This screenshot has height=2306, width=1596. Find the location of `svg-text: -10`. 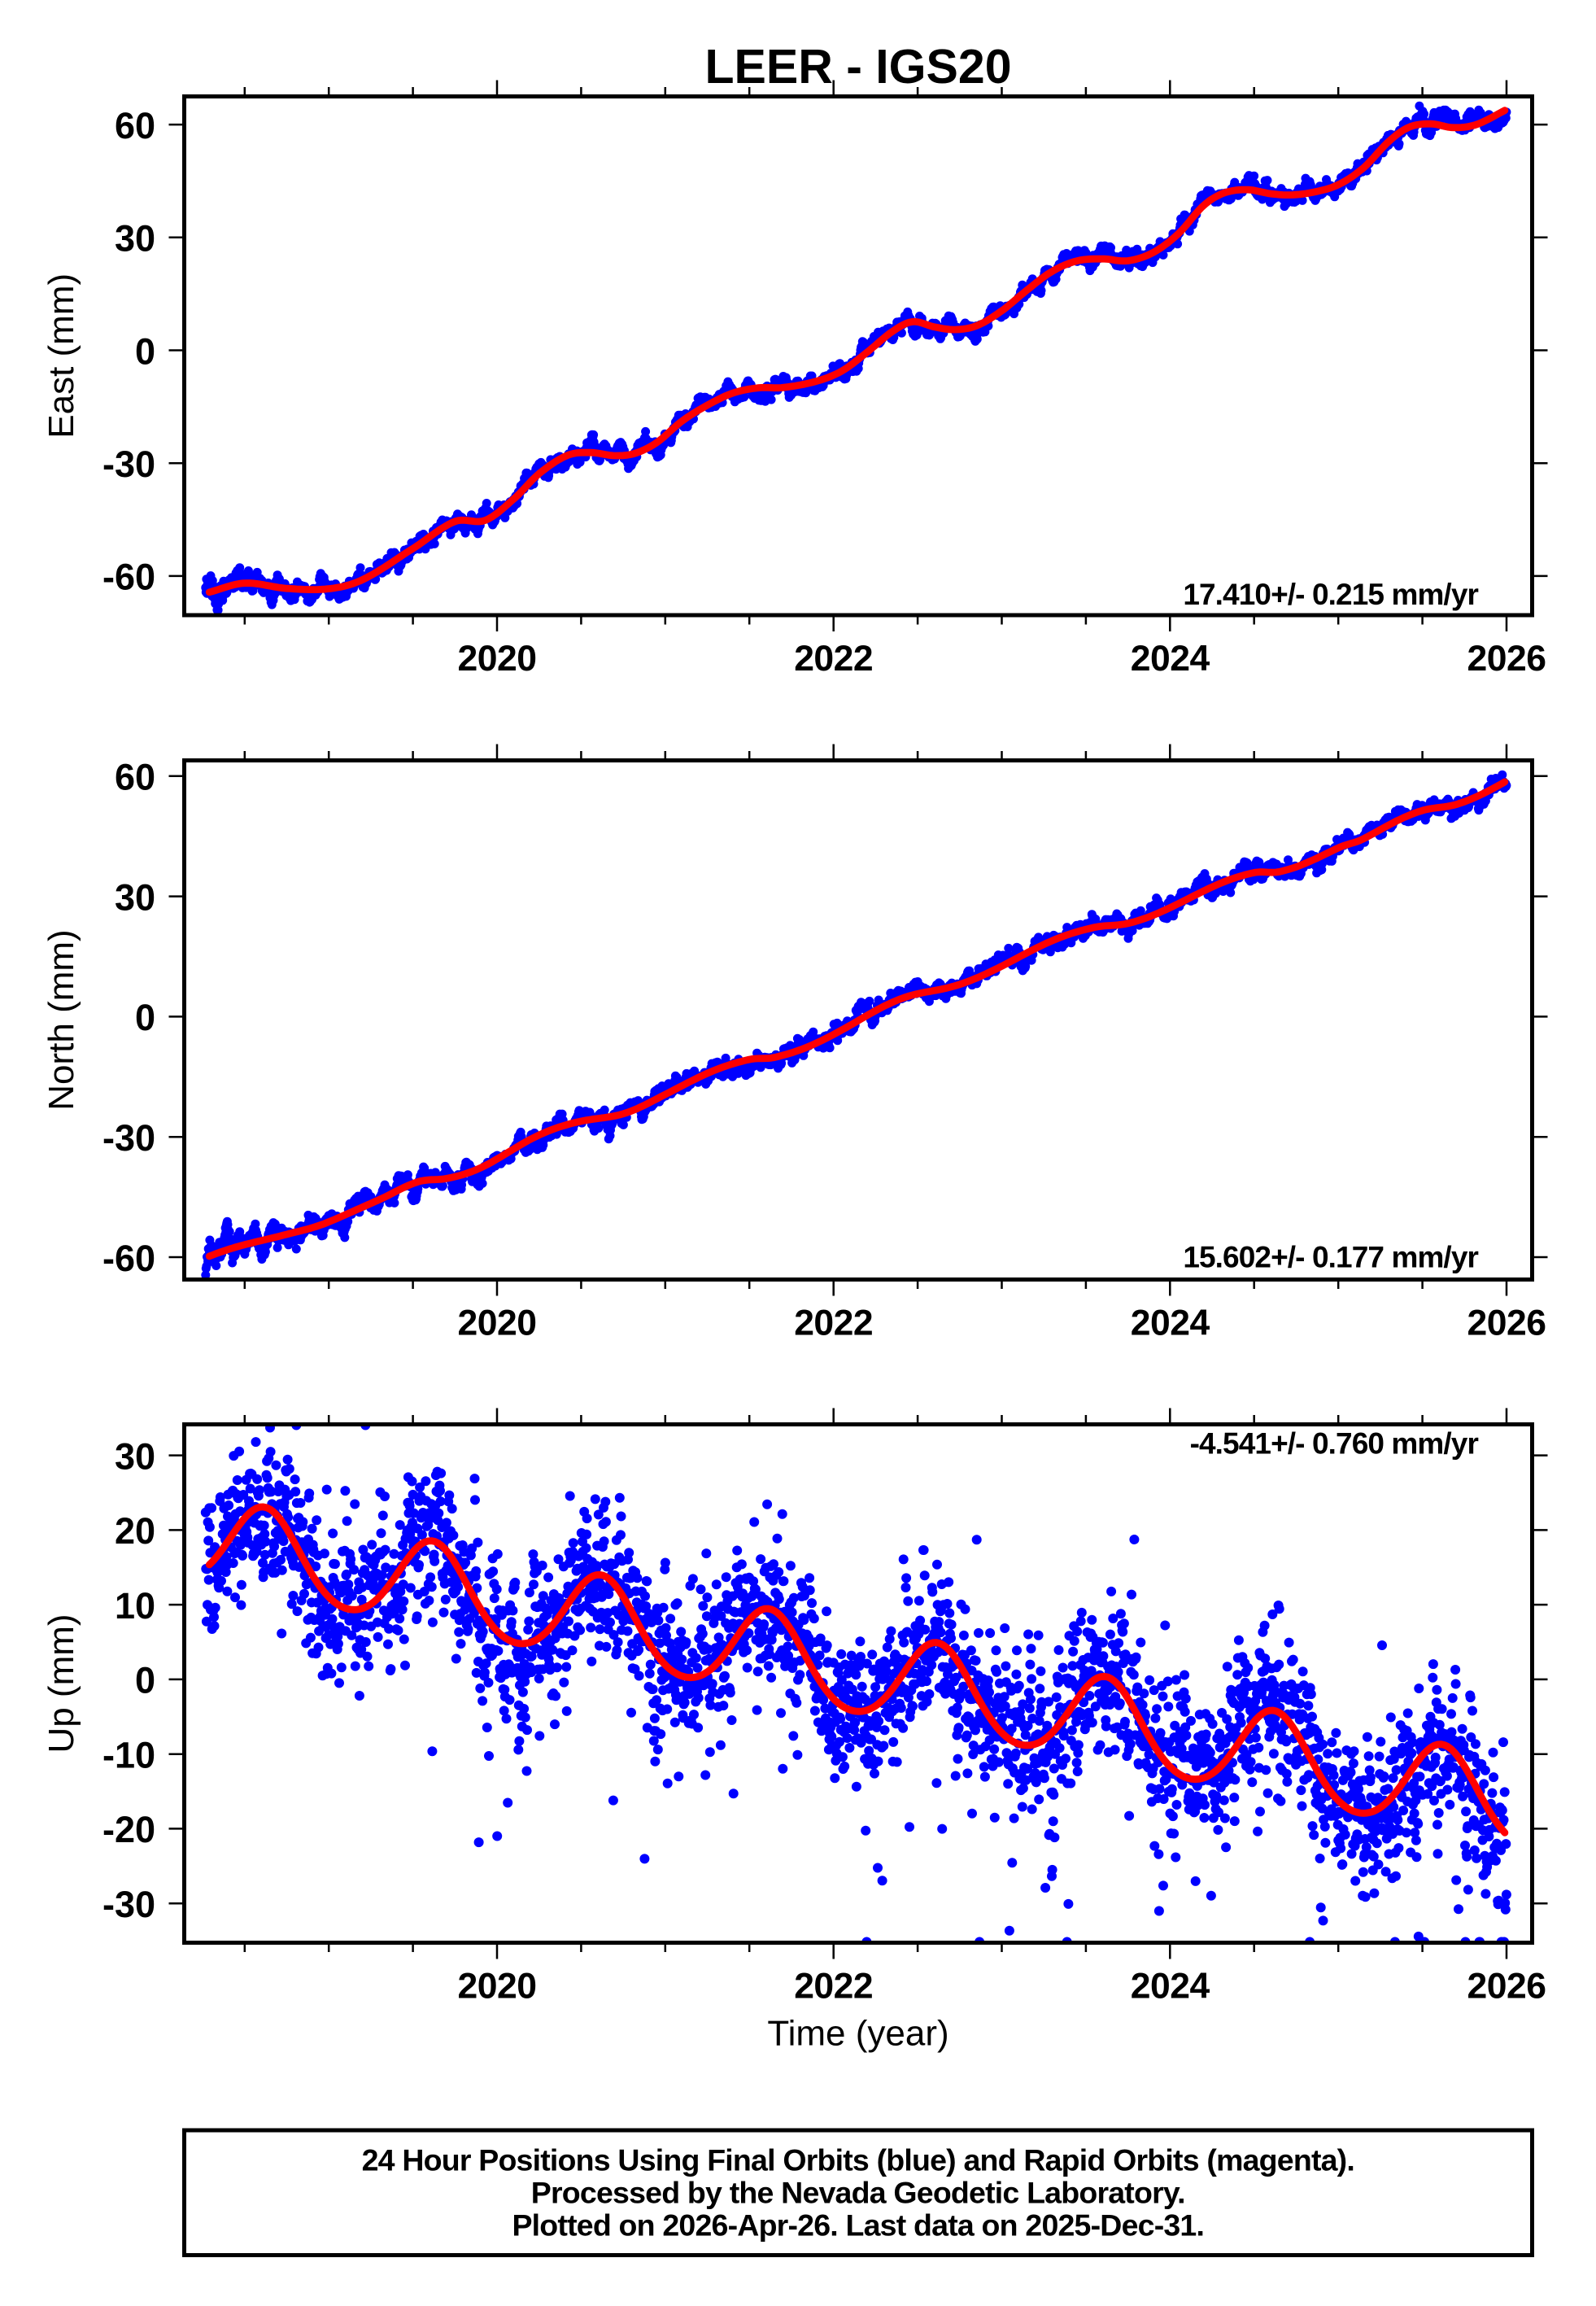

svg-text: -10 is located at coordinates (128, 1755).